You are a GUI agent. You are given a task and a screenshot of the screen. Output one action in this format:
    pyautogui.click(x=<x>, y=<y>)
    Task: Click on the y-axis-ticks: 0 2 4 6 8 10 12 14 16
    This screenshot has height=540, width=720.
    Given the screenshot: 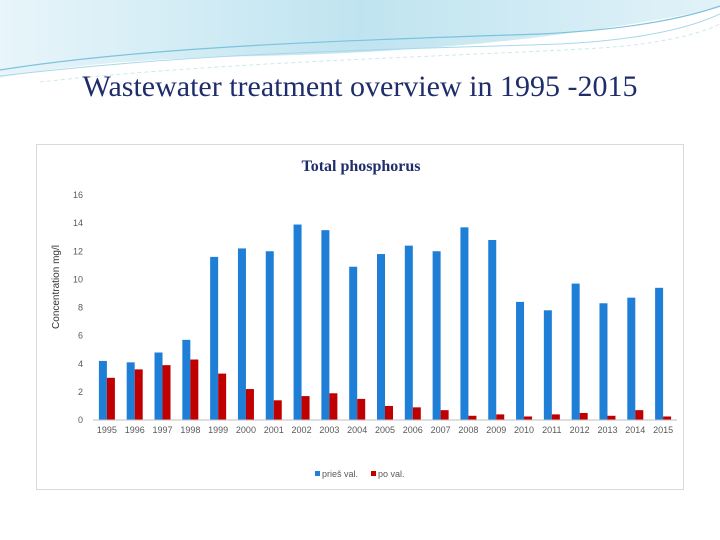 What is the action you would take?
    pyautogui.click(x=78, y=307)
    